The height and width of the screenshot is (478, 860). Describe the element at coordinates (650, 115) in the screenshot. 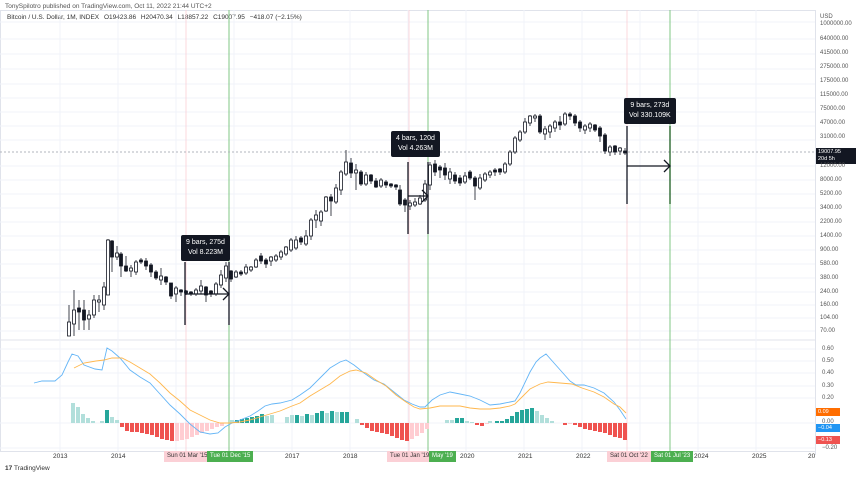

I see `measurement-volume: Vol 330.109K` at that location.